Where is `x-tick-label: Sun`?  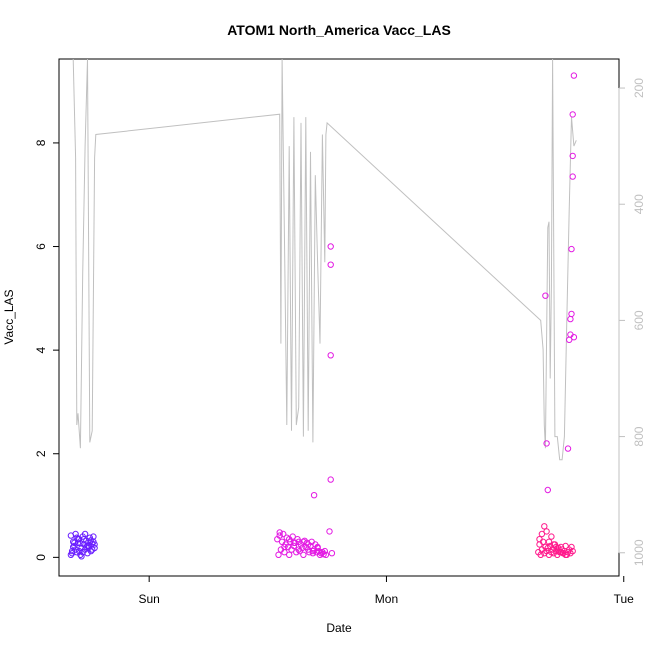
x-tick-label: Sun is located at coordinates (148, 599).